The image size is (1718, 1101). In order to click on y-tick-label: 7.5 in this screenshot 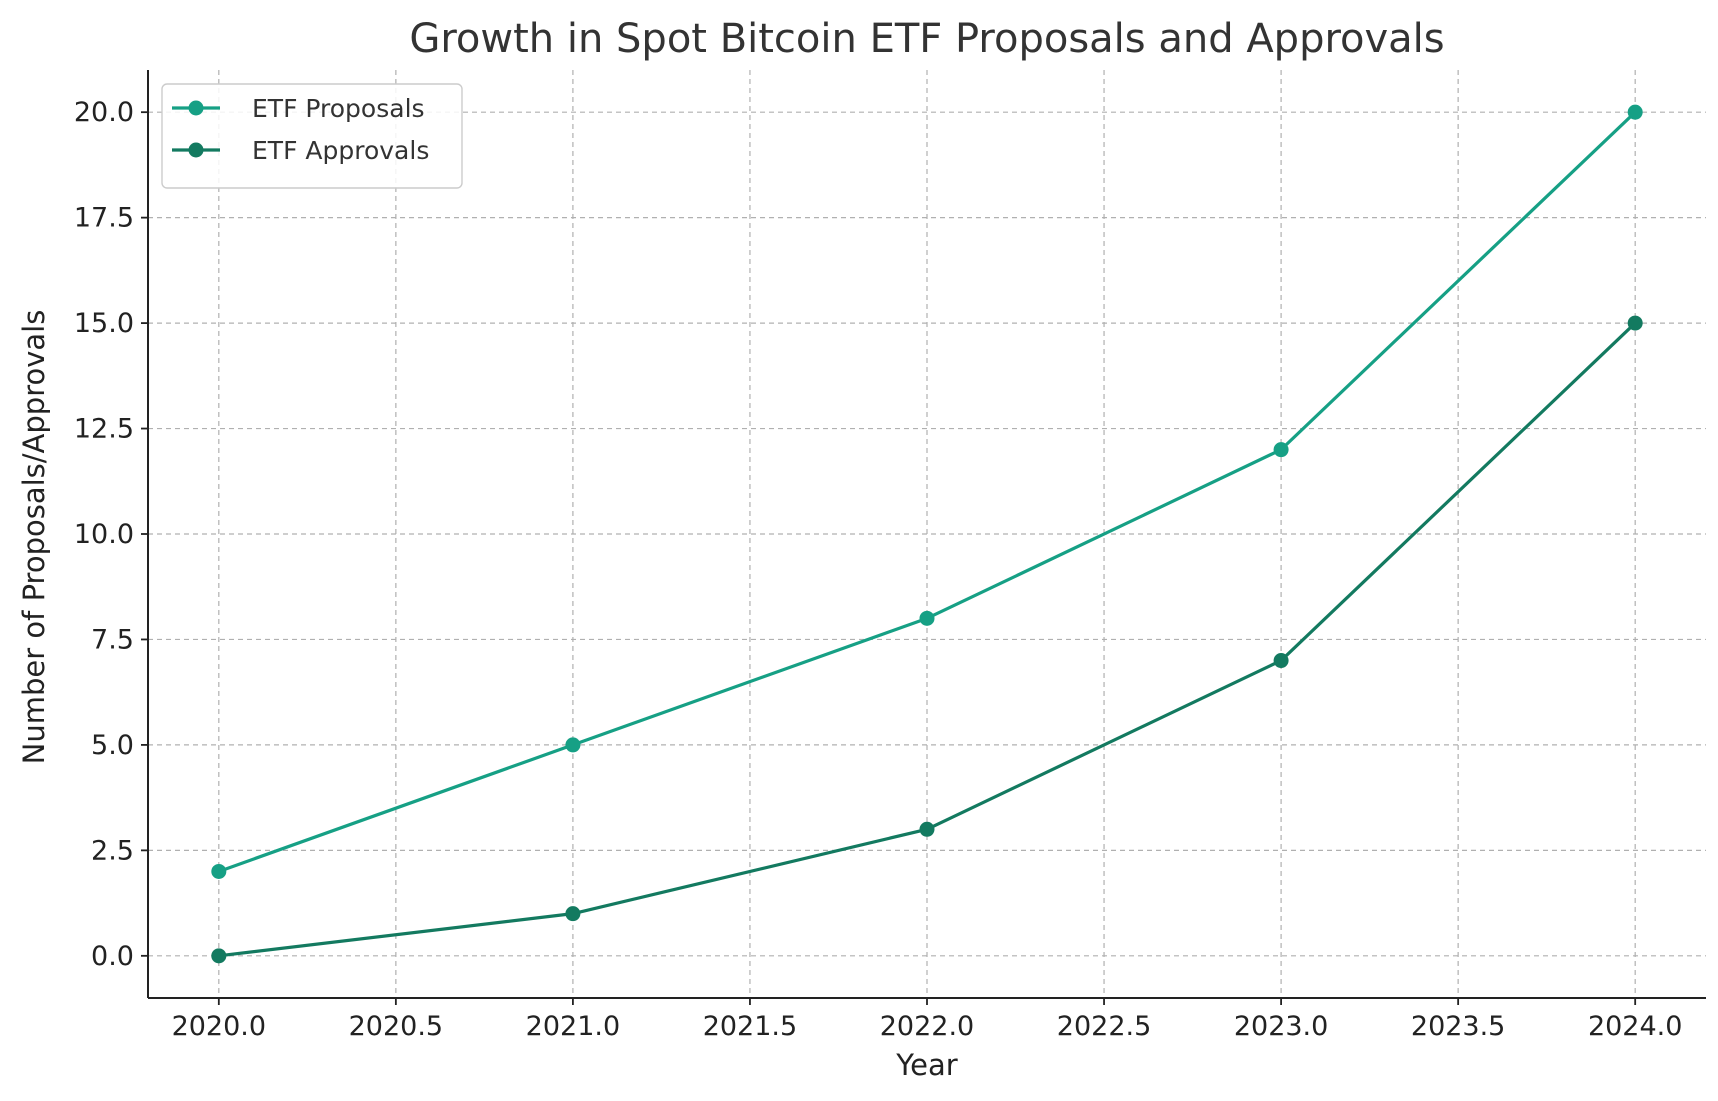, I will do `click(112, 639)`.